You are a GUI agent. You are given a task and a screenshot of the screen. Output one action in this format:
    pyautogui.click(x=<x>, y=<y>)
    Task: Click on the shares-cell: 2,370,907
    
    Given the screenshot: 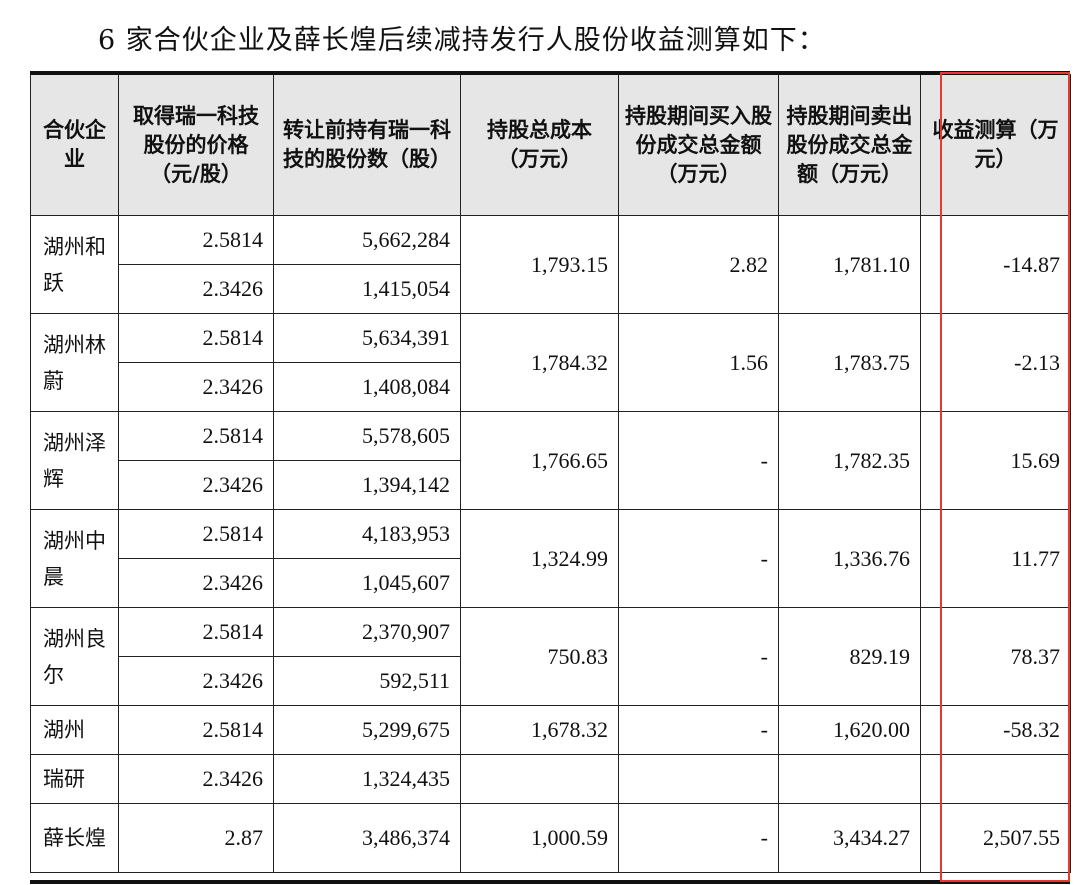 What is the action you would take?
    pyautogui.click(x=367, y=632)
    